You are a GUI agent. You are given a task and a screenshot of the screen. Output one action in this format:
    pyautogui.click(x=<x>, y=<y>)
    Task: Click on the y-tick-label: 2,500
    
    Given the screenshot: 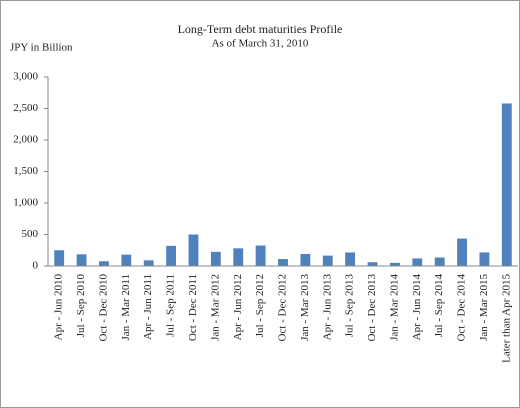 What is the action you would take?
    pyautogui.click(x=25, y=108)
    